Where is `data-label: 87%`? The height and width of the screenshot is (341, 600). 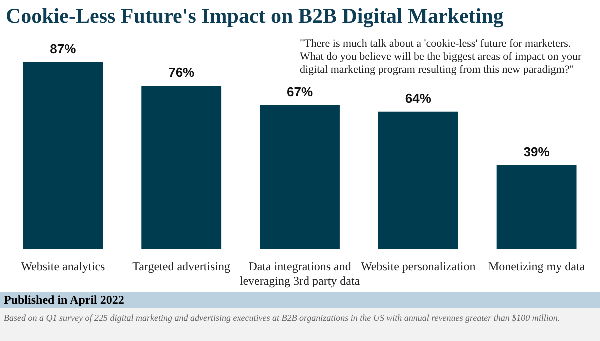
data-label: 87% is located at coordinates (63, 49).